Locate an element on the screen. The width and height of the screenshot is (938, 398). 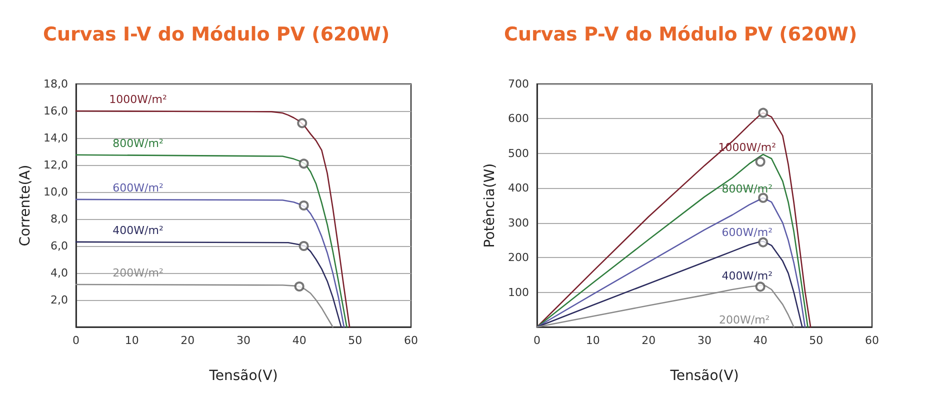
y-tick-label: 700 is located at coordinates (518, 84).